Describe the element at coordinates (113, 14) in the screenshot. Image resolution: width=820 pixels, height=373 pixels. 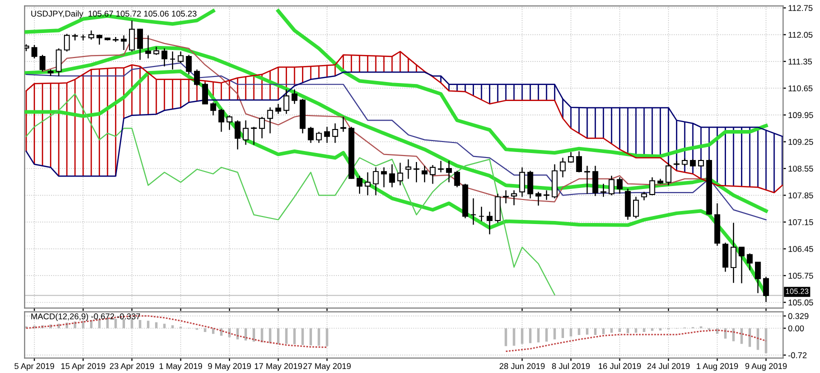
I see `text: USDJPY,Daily 105.67 105.72 105.06 105.23` at that location.